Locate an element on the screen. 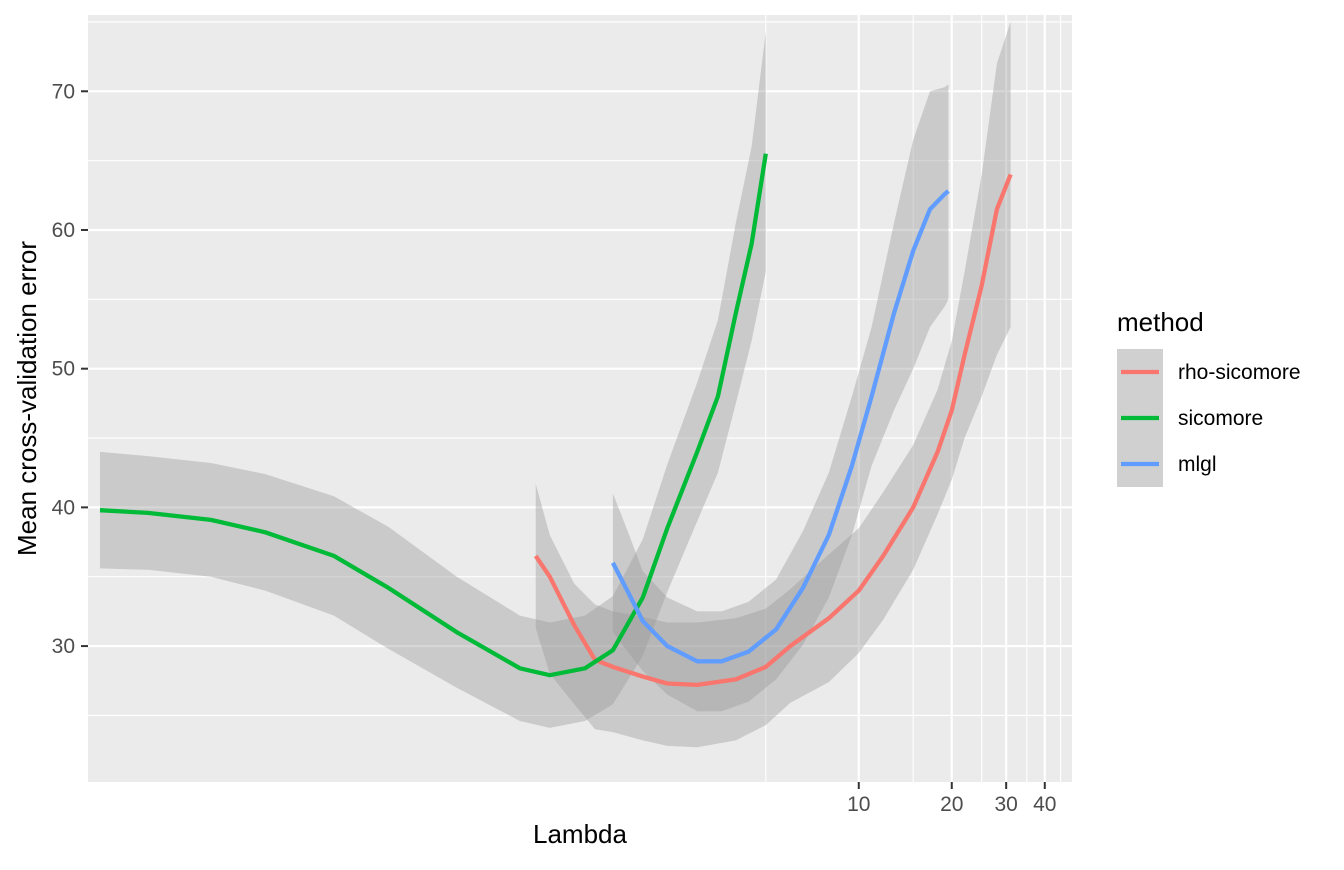  legend: method rho-sicomore sicomore mlgl is located at coordinates (1209, 397).